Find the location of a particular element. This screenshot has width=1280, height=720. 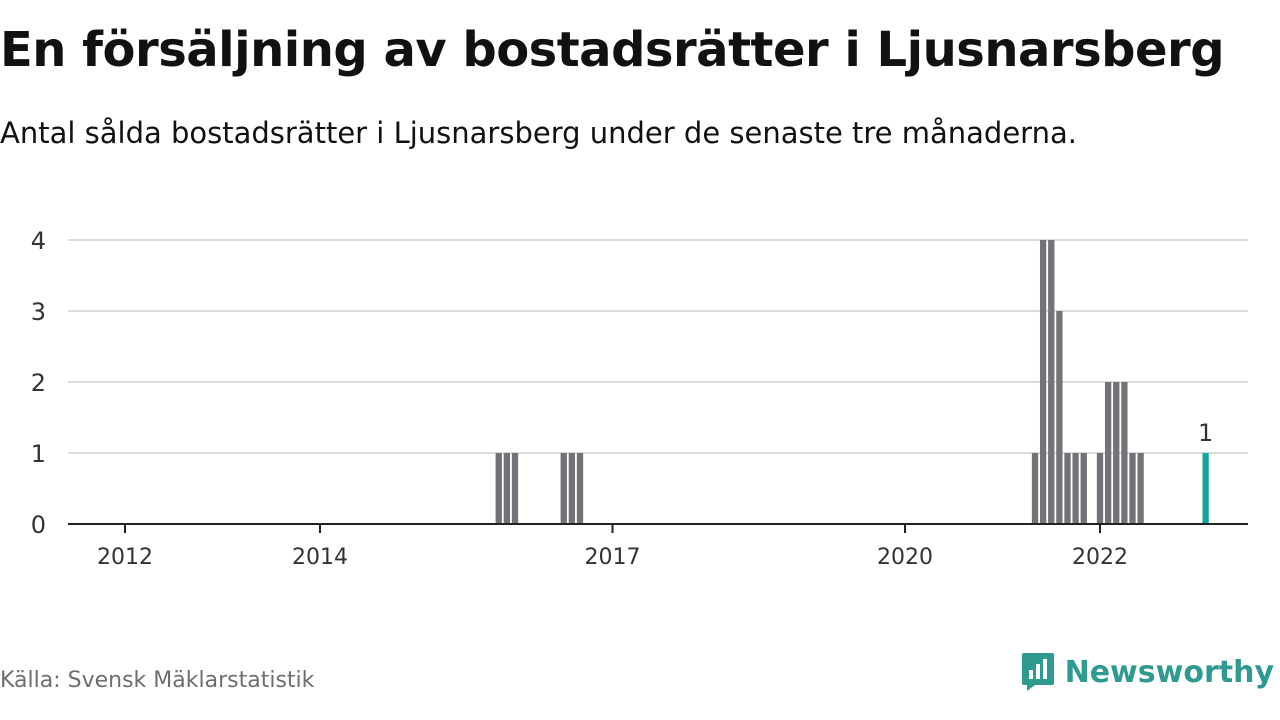

highlight-label: 1 is located at coordinates (1205, 433).